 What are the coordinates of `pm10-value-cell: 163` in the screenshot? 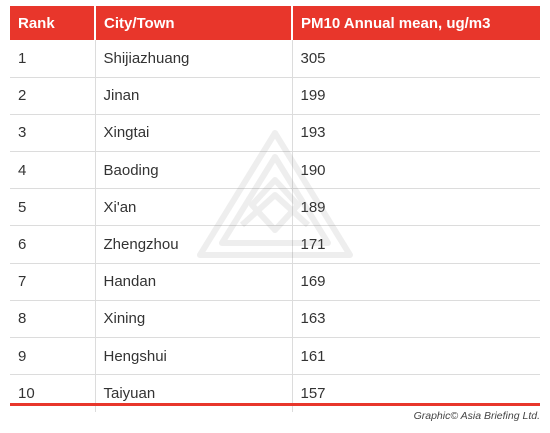 It's located at (416, 319).